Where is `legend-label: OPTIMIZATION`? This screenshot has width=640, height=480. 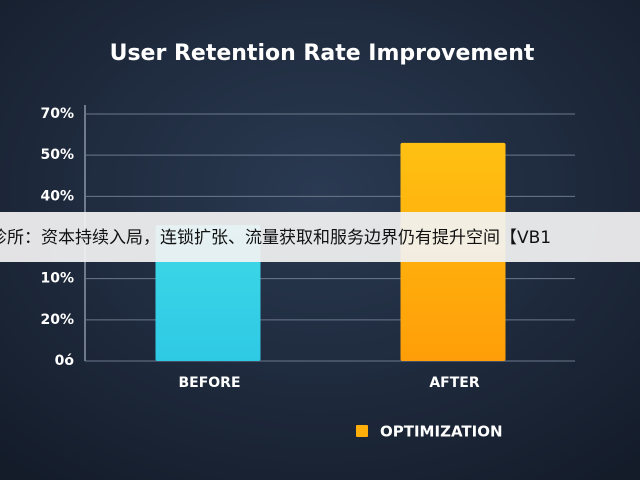
legend-label: OPTIMIZATION is located at coordinates (441, 432).